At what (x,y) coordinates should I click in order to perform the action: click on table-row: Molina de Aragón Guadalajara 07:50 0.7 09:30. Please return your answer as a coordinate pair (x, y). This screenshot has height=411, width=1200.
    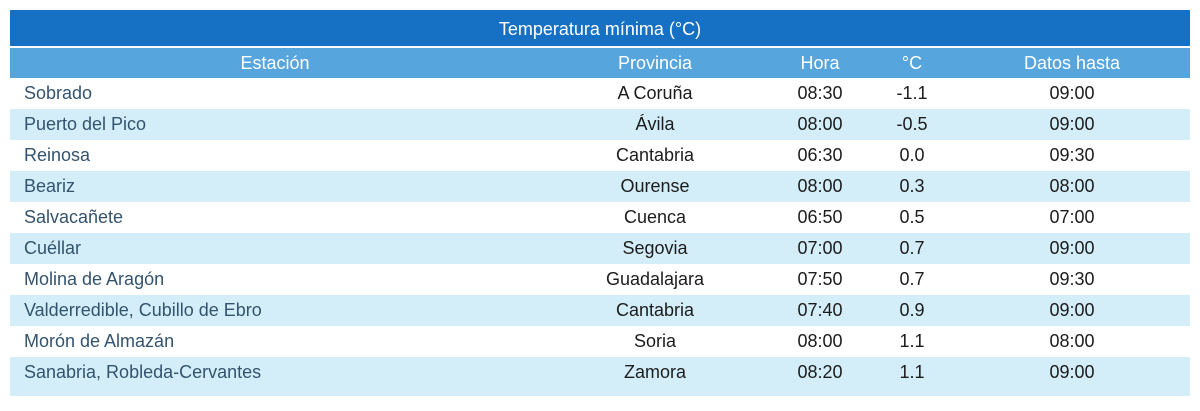
    Looking at the image, I should click on (600, 279).